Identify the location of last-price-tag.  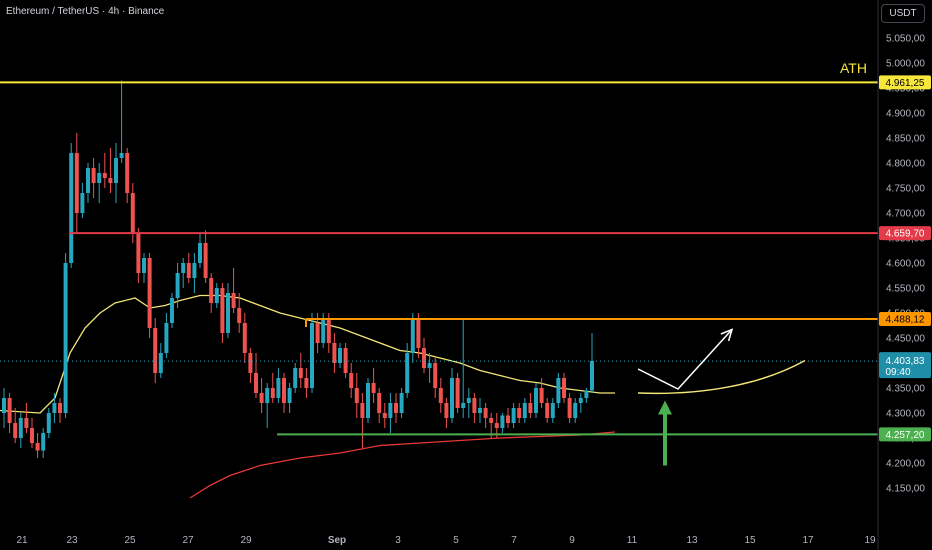
(905, 365).